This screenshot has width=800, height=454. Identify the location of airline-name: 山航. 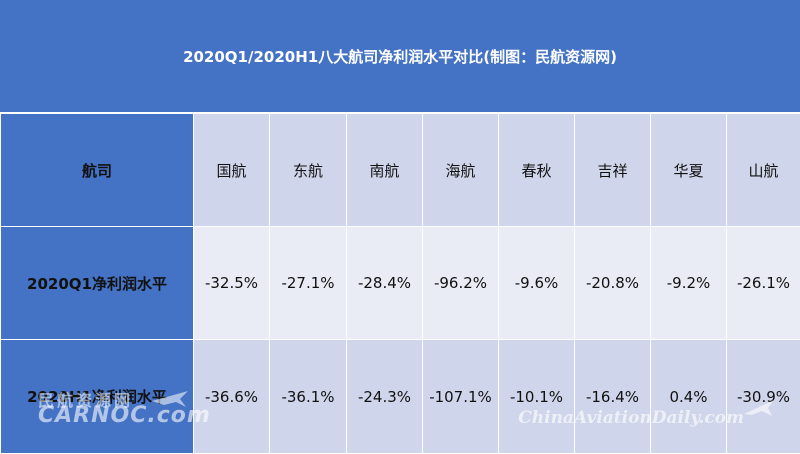
(763, 170).